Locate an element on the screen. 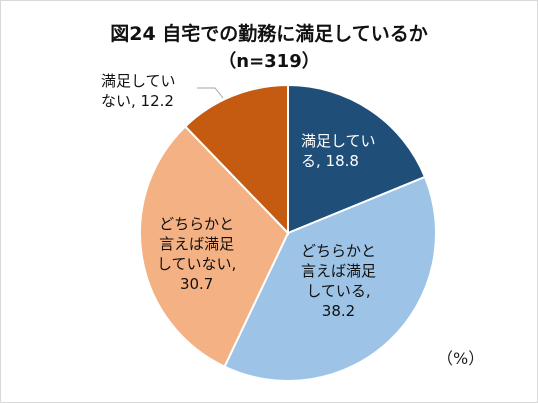 The height and width of the screenshot is (403, 538). slice-label-line: している, is located at coordinates (338, 291).